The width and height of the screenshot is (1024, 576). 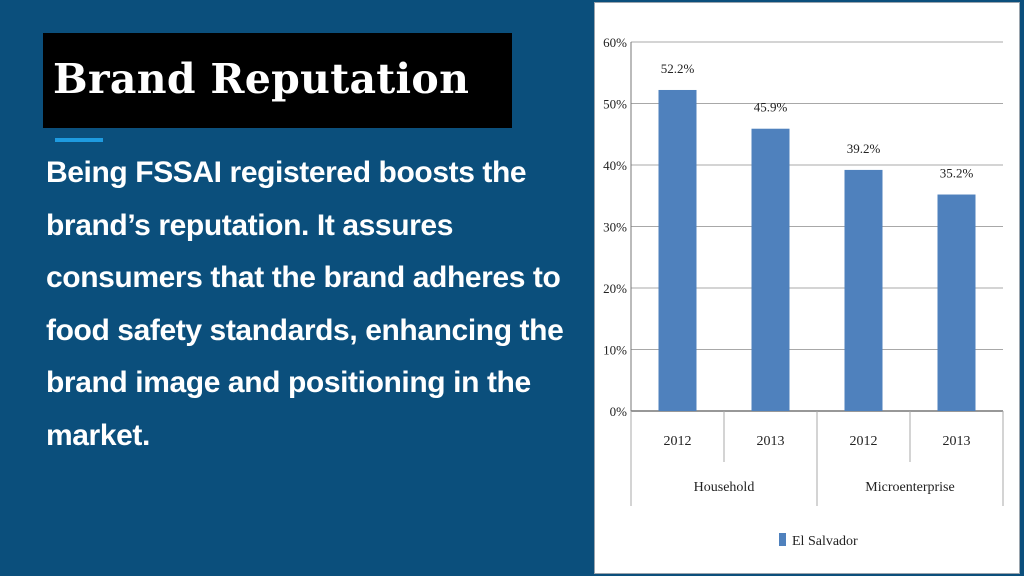 I want to click on y-tick-label: 50%, so click(x=615, y=104).